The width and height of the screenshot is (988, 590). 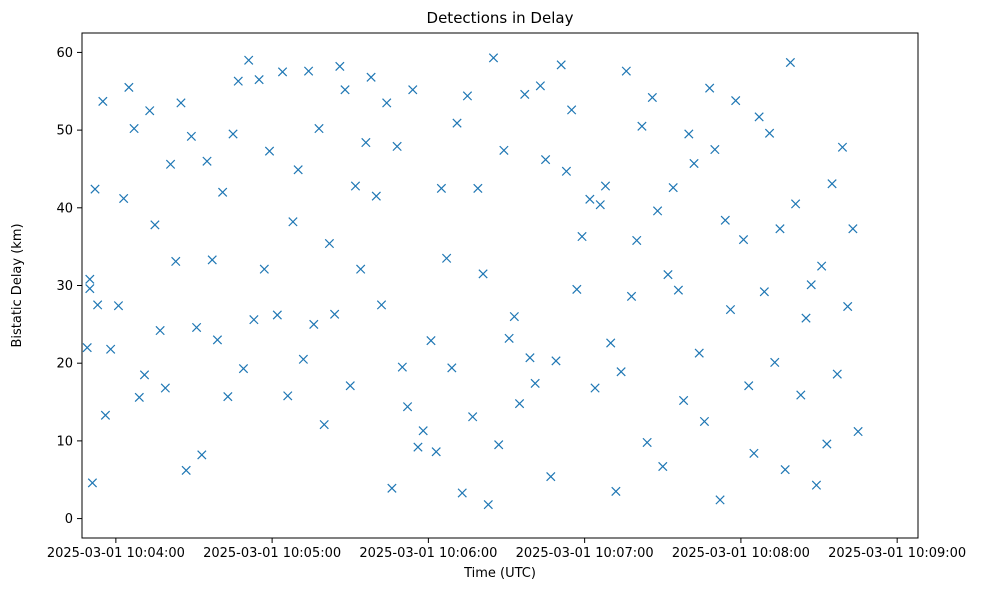 What do you see at coordinates (272, 553) in the screenshot?
I see `x-tick-label: 2025-03-01 10:05:00` at bounding box center [272, 553].